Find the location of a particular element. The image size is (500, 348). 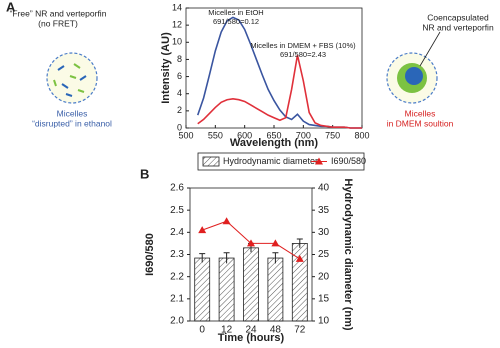

x-tick-label: 48 is located at coordinates (276, 330).